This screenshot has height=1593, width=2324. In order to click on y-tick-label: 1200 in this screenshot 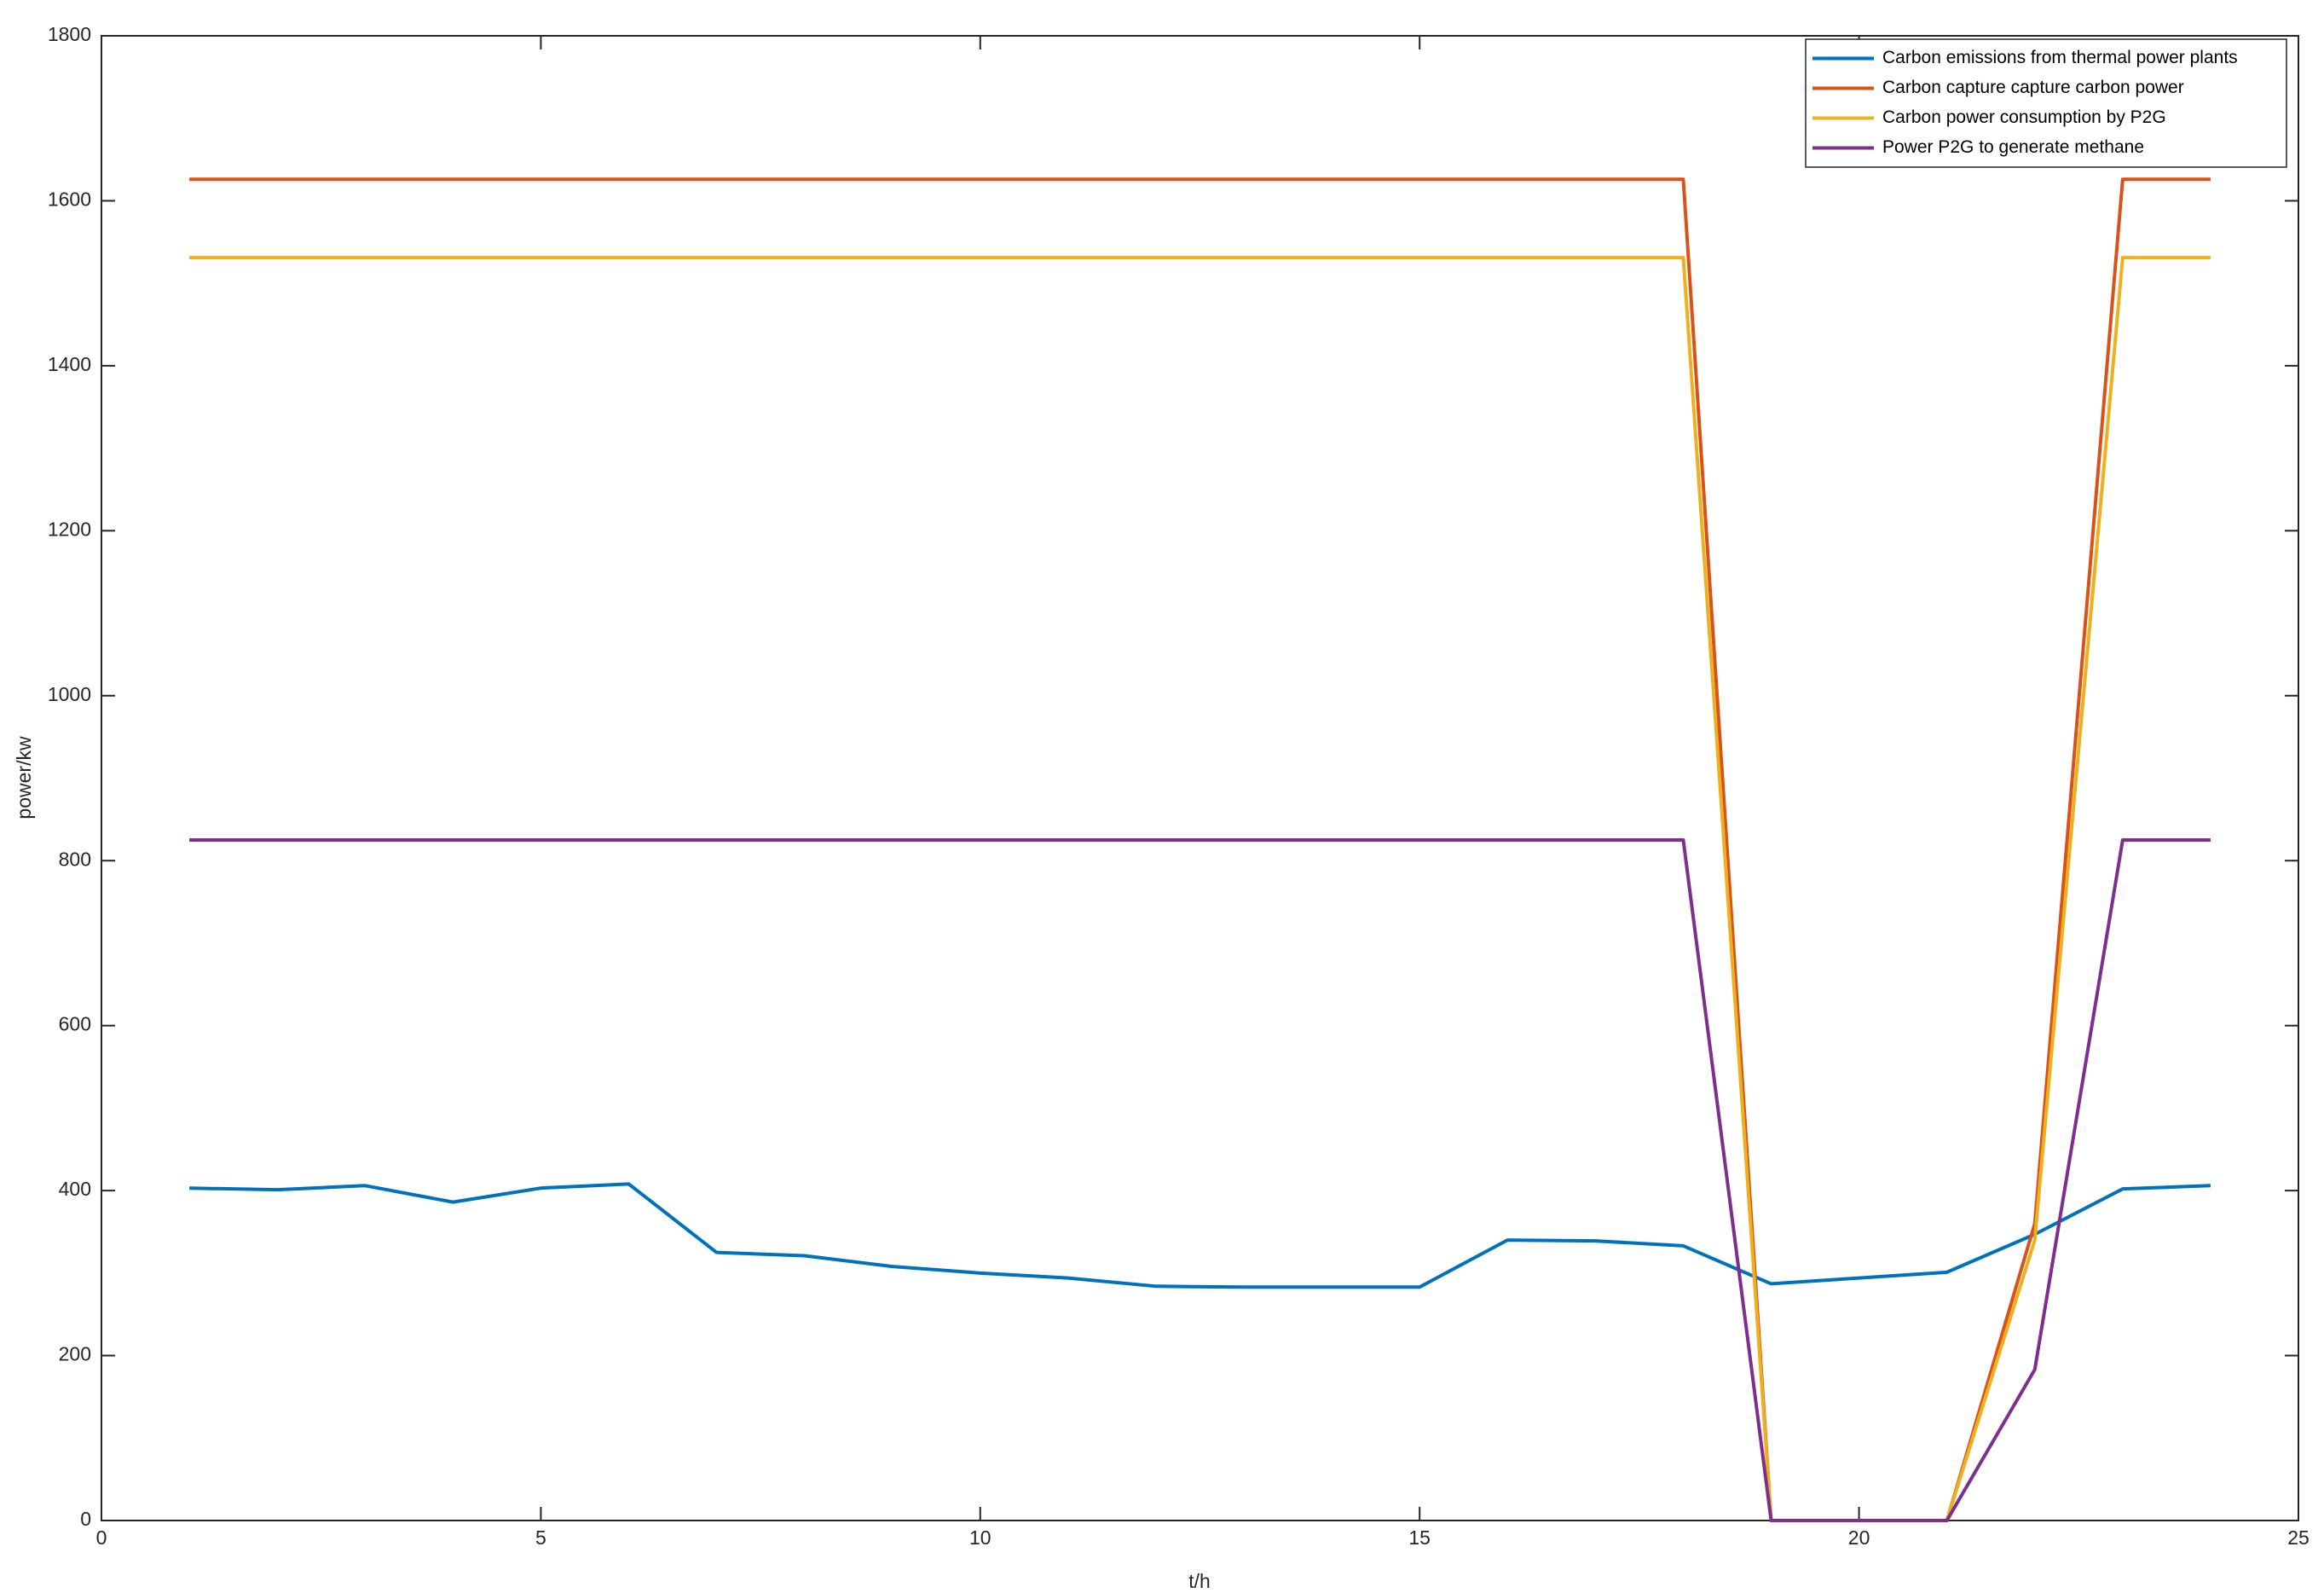, I will do `click(69, 529)`.